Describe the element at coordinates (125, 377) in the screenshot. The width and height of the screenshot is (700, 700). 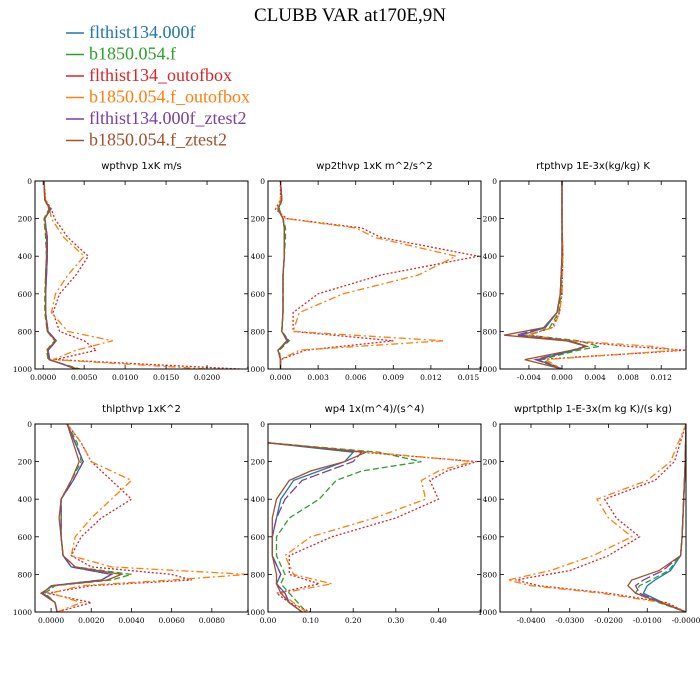
I see `x-tick-label: 0.0100` at that location.